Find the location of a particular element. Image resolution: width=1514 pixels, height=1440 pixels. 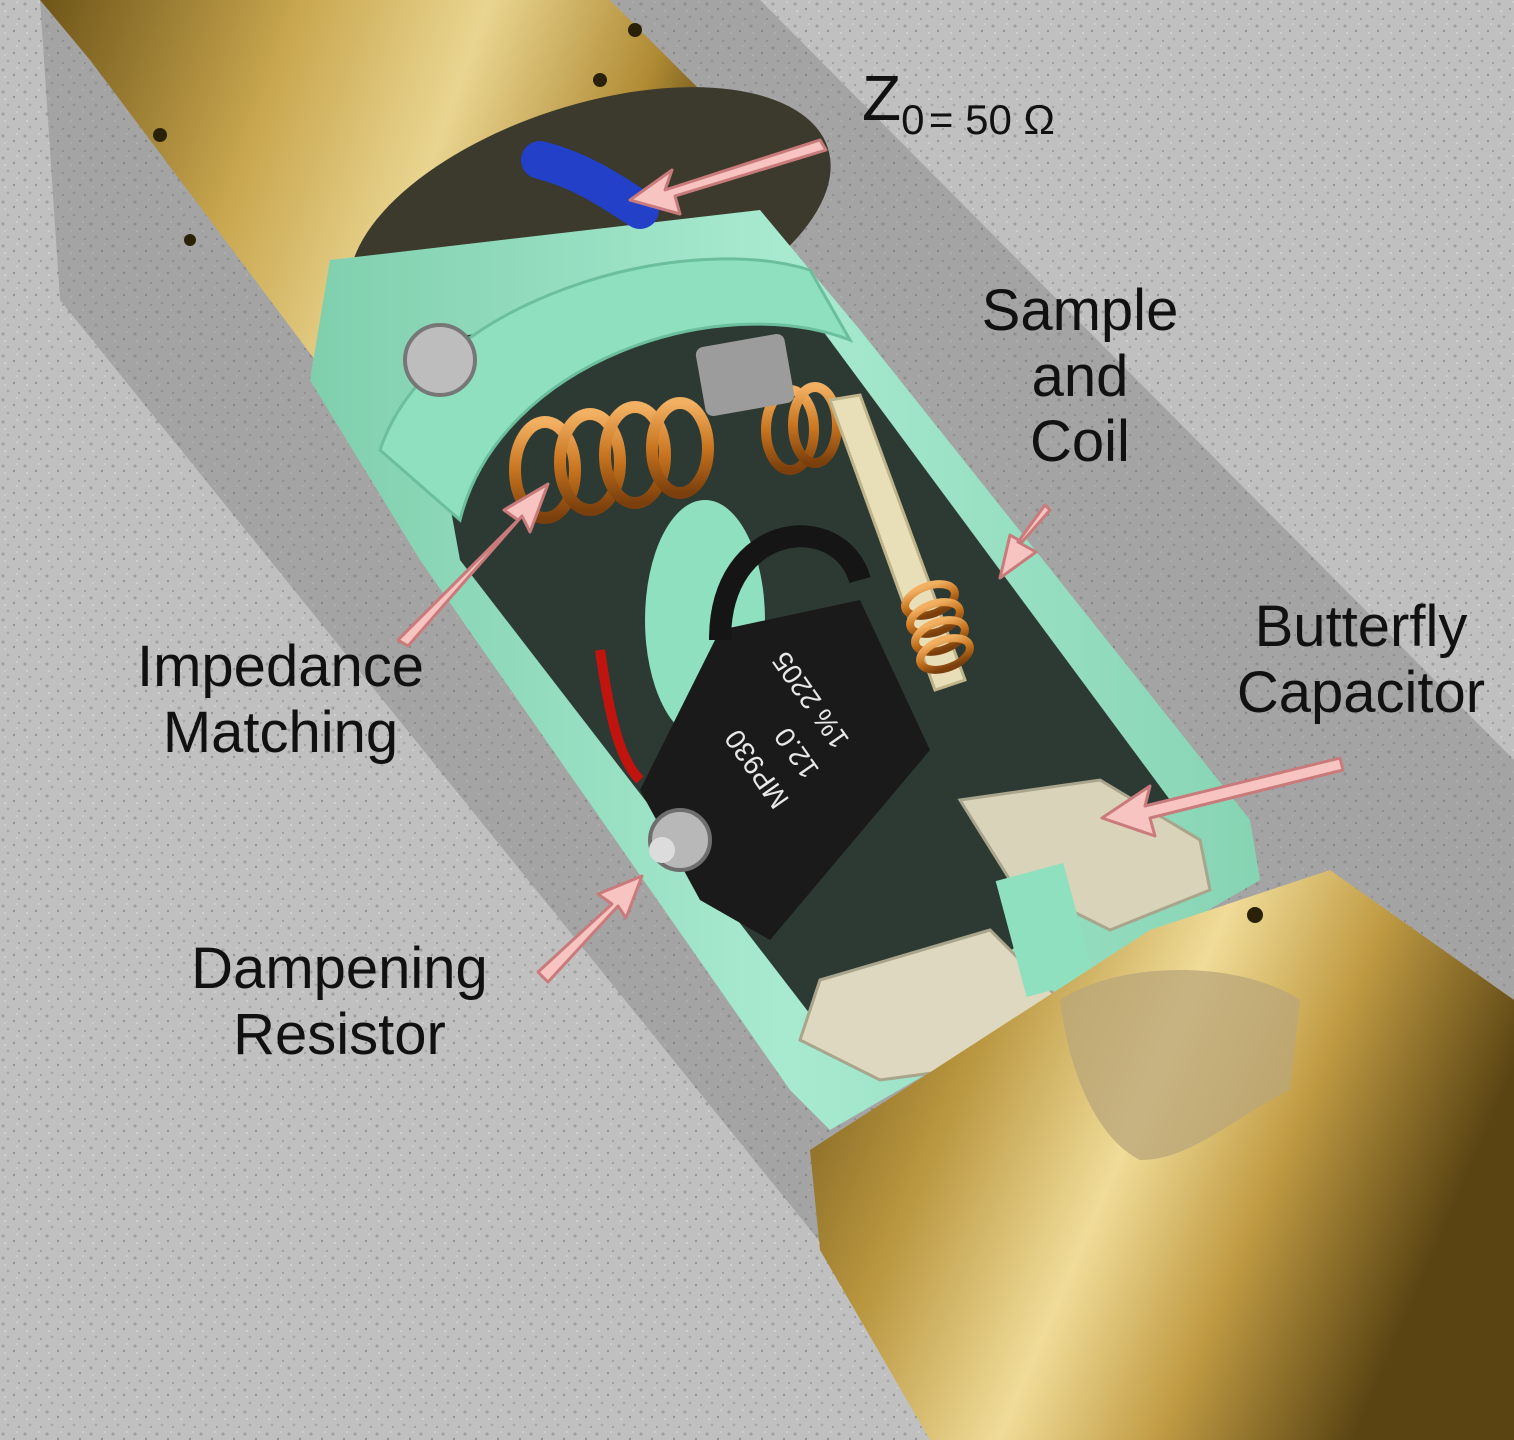

z0-label: Z0 = 50 Ω is located at coordinates (958, 102).